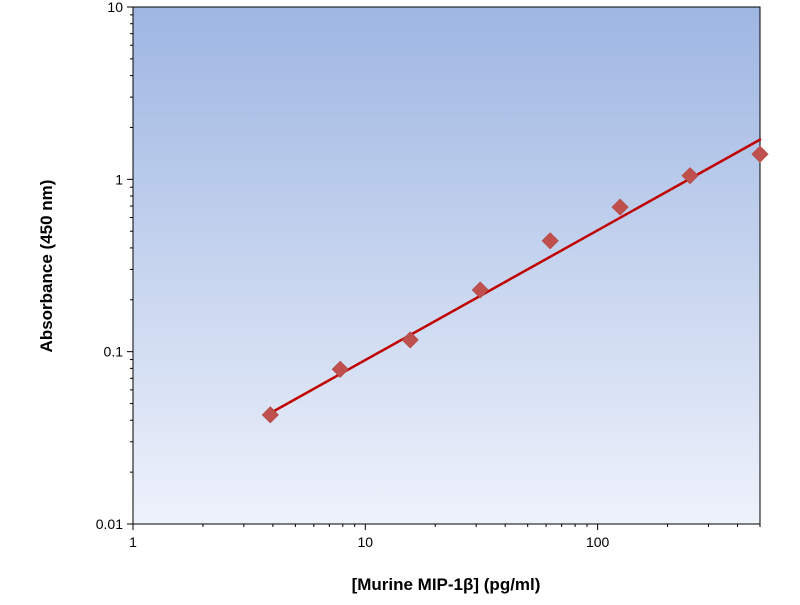 This screenshot has height=605, width=800. Describe the element at coordinates (46, 266) in the screenshot. I see `y-axis-title: Absorbance (450 nm)` at that location.